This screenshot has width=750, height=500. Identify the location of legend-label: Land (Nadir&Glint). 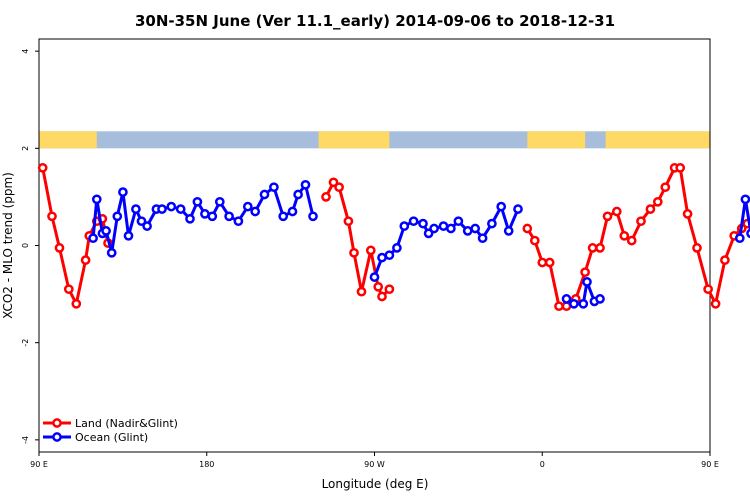
(126, 423).